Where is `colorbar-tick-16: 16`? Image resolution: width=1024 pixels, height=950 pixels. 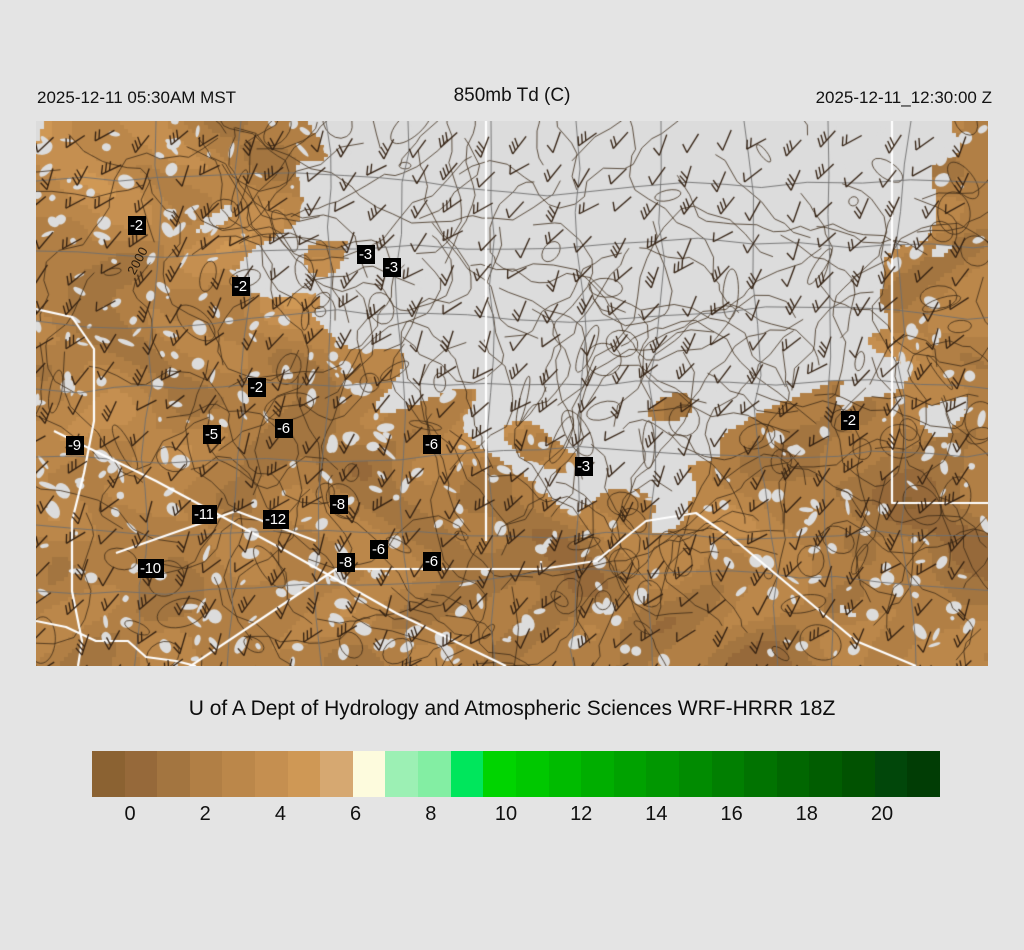
colorbar-tick-16: 16 is located at coordinates (731, 814).